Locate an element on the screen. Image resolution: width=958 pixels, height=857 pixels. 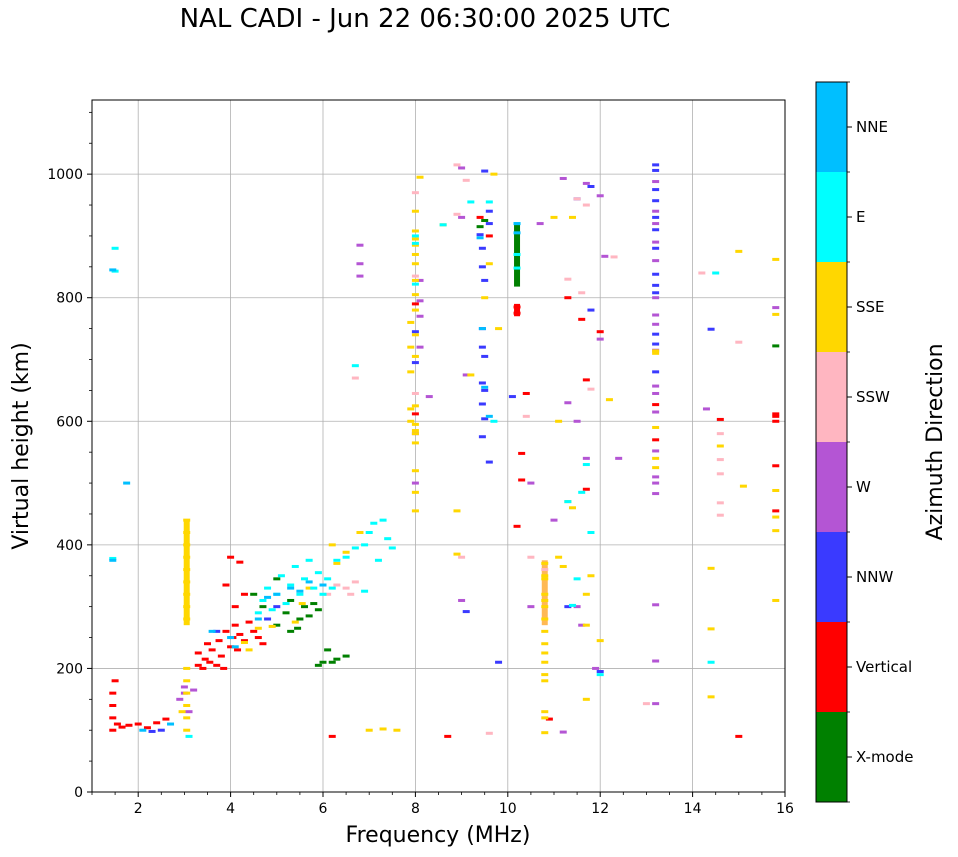
colorbar-tick-label: E is located at coordinates (860, 217).